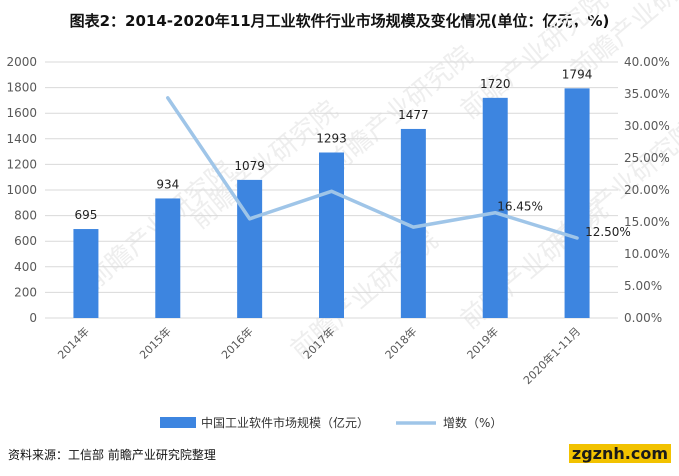 This screenshot has height=476, width=679. What do you see at coordinates (85, 215) in the screenshot?
I see `bar-value-label: 695` at bounding box center [85, 215].